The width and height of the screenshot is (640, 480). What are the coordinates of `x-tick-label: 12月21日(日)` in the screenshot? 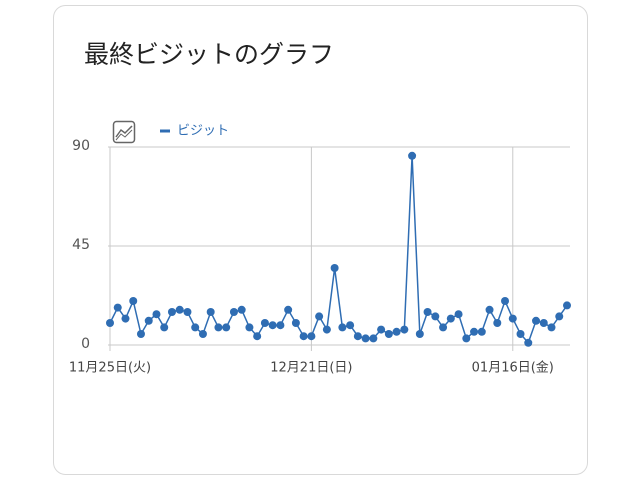 It's located at (311, 368).